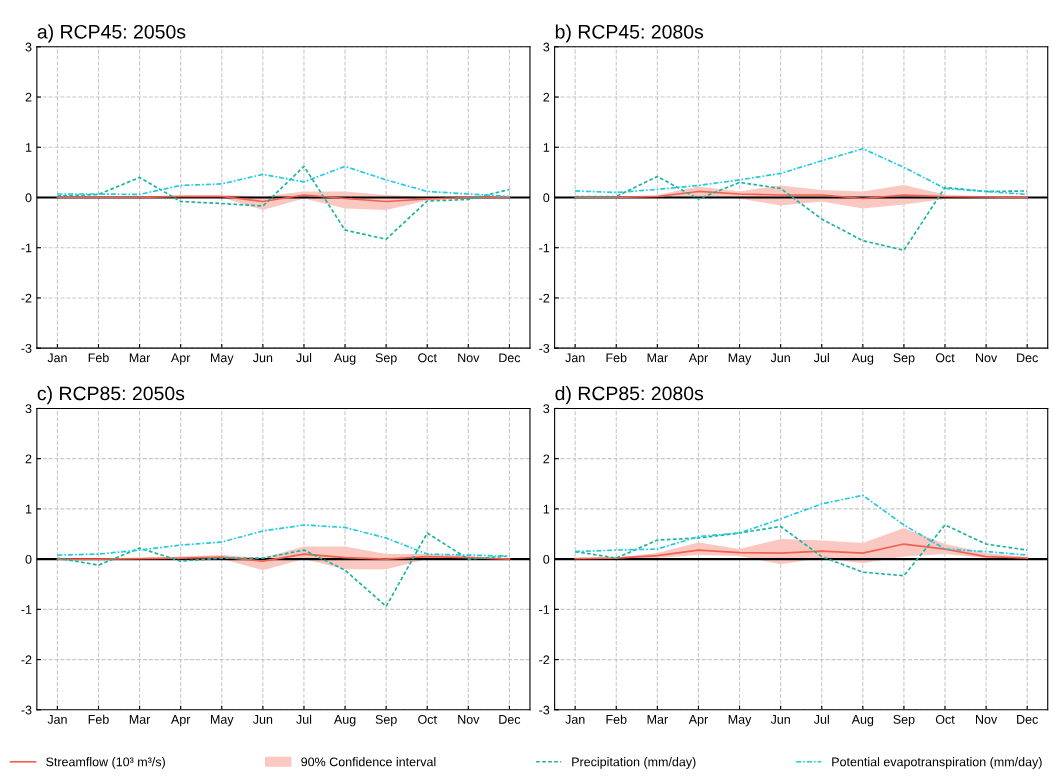 The height and width of the screenshot is (780, 1053). Describe the element at coordinates (629, 33) in the screenshot. I see `chart-title: b) RCP45: 2080s` at that location.